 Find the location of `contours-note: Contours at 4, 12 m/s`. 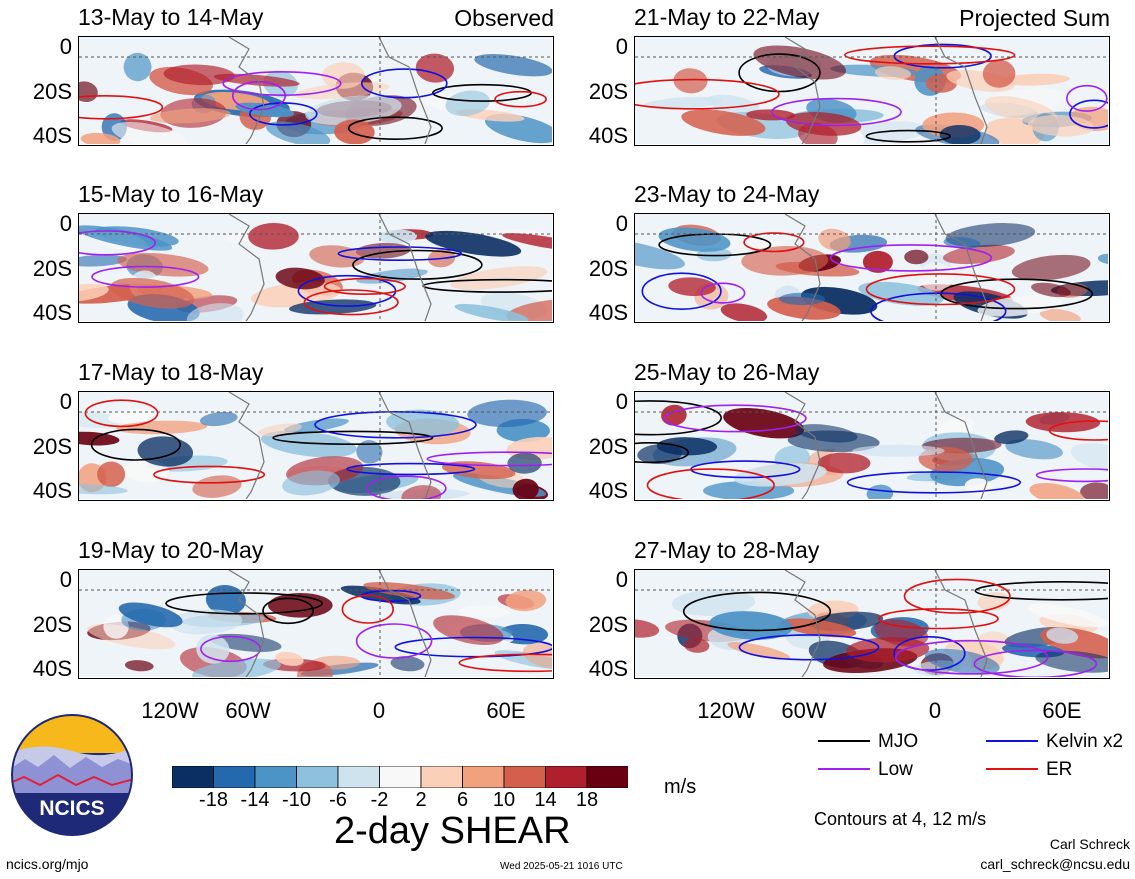

contours-note: Contours at 4, 12 m/s is located at coordinates (900, 819).